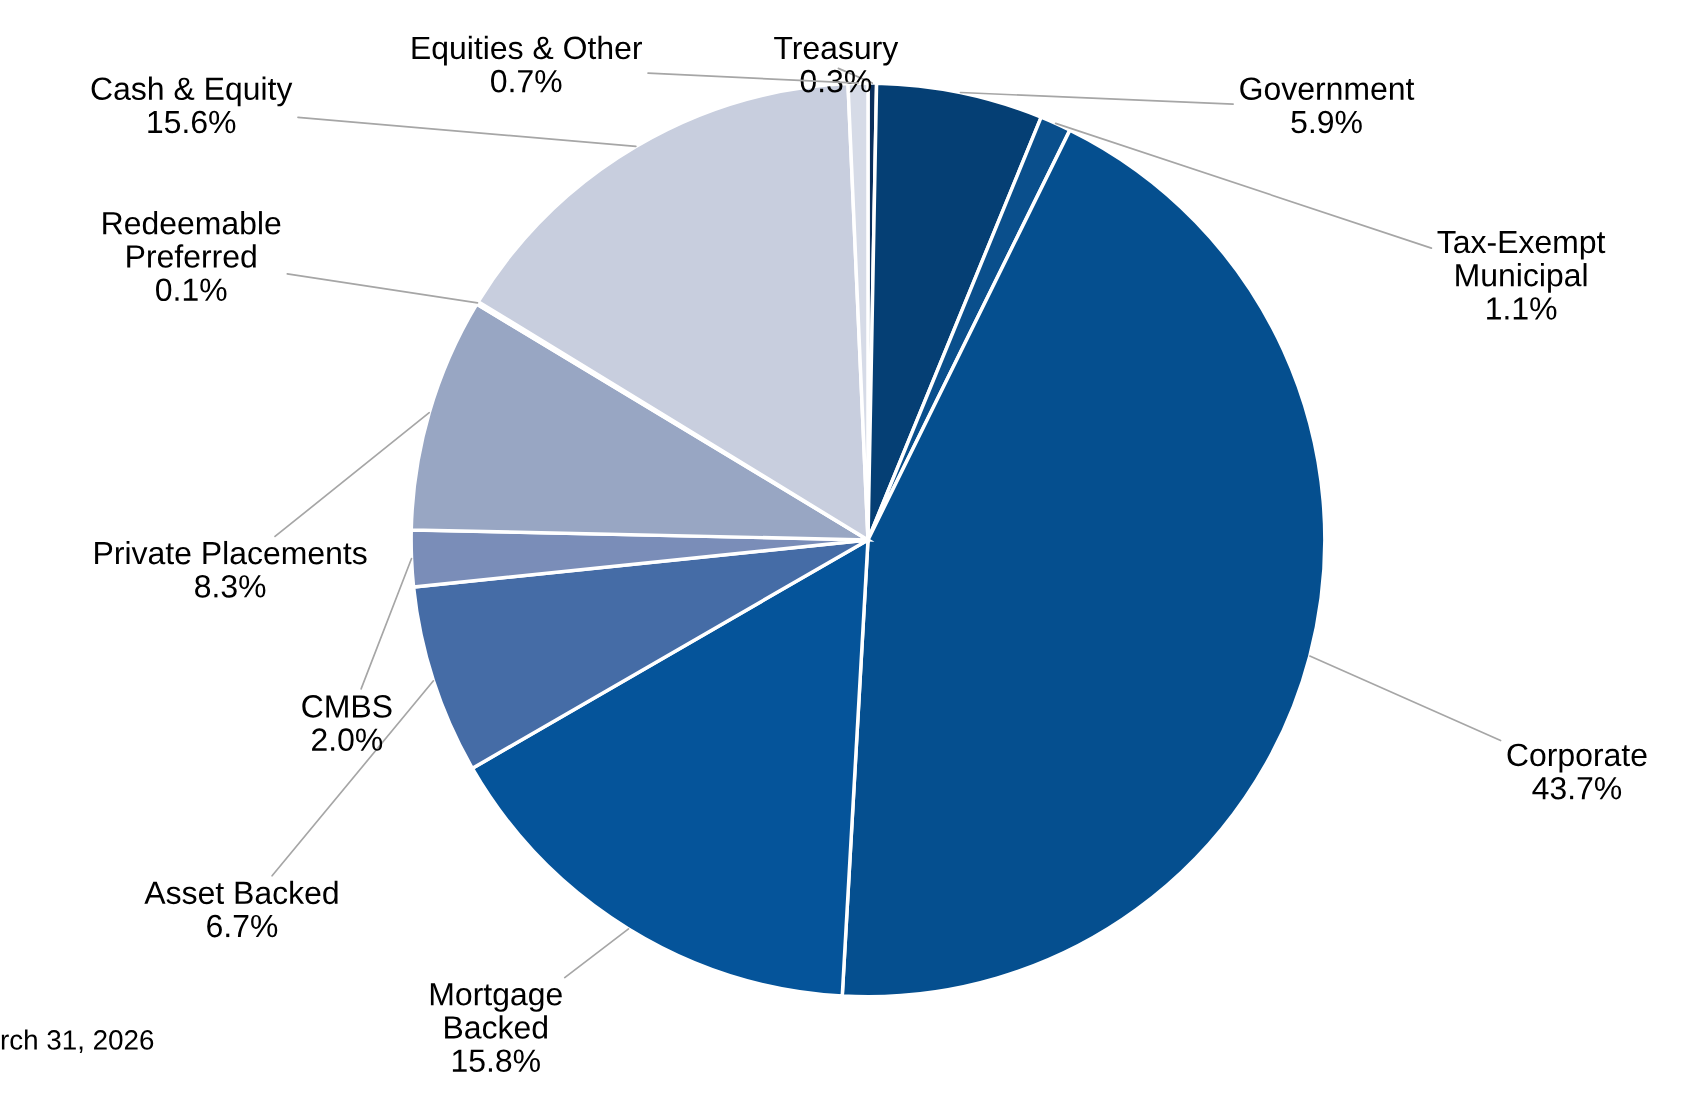 This screenshot has width=1692, height=1103. Describe the element at coordinates (1522, 308) in the screenshot. I see `data-label: 1.1%` at that location.